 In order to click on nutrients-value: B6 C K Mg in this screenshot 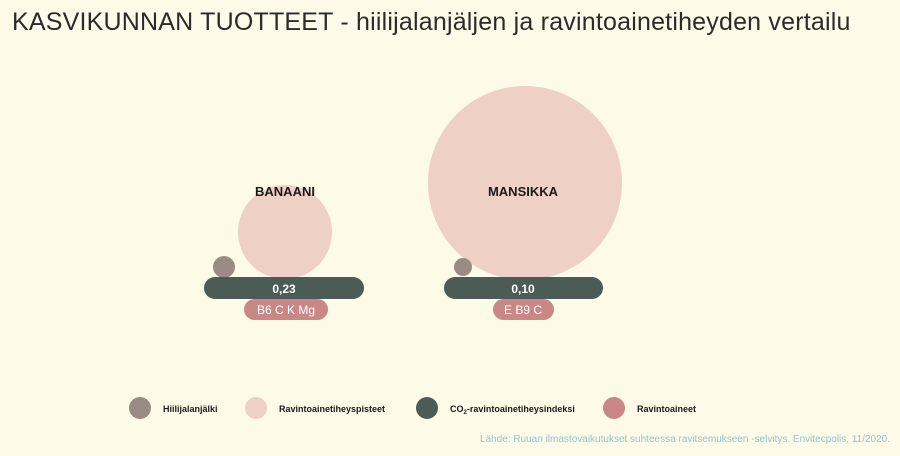, I will do `click(286, 310)`.